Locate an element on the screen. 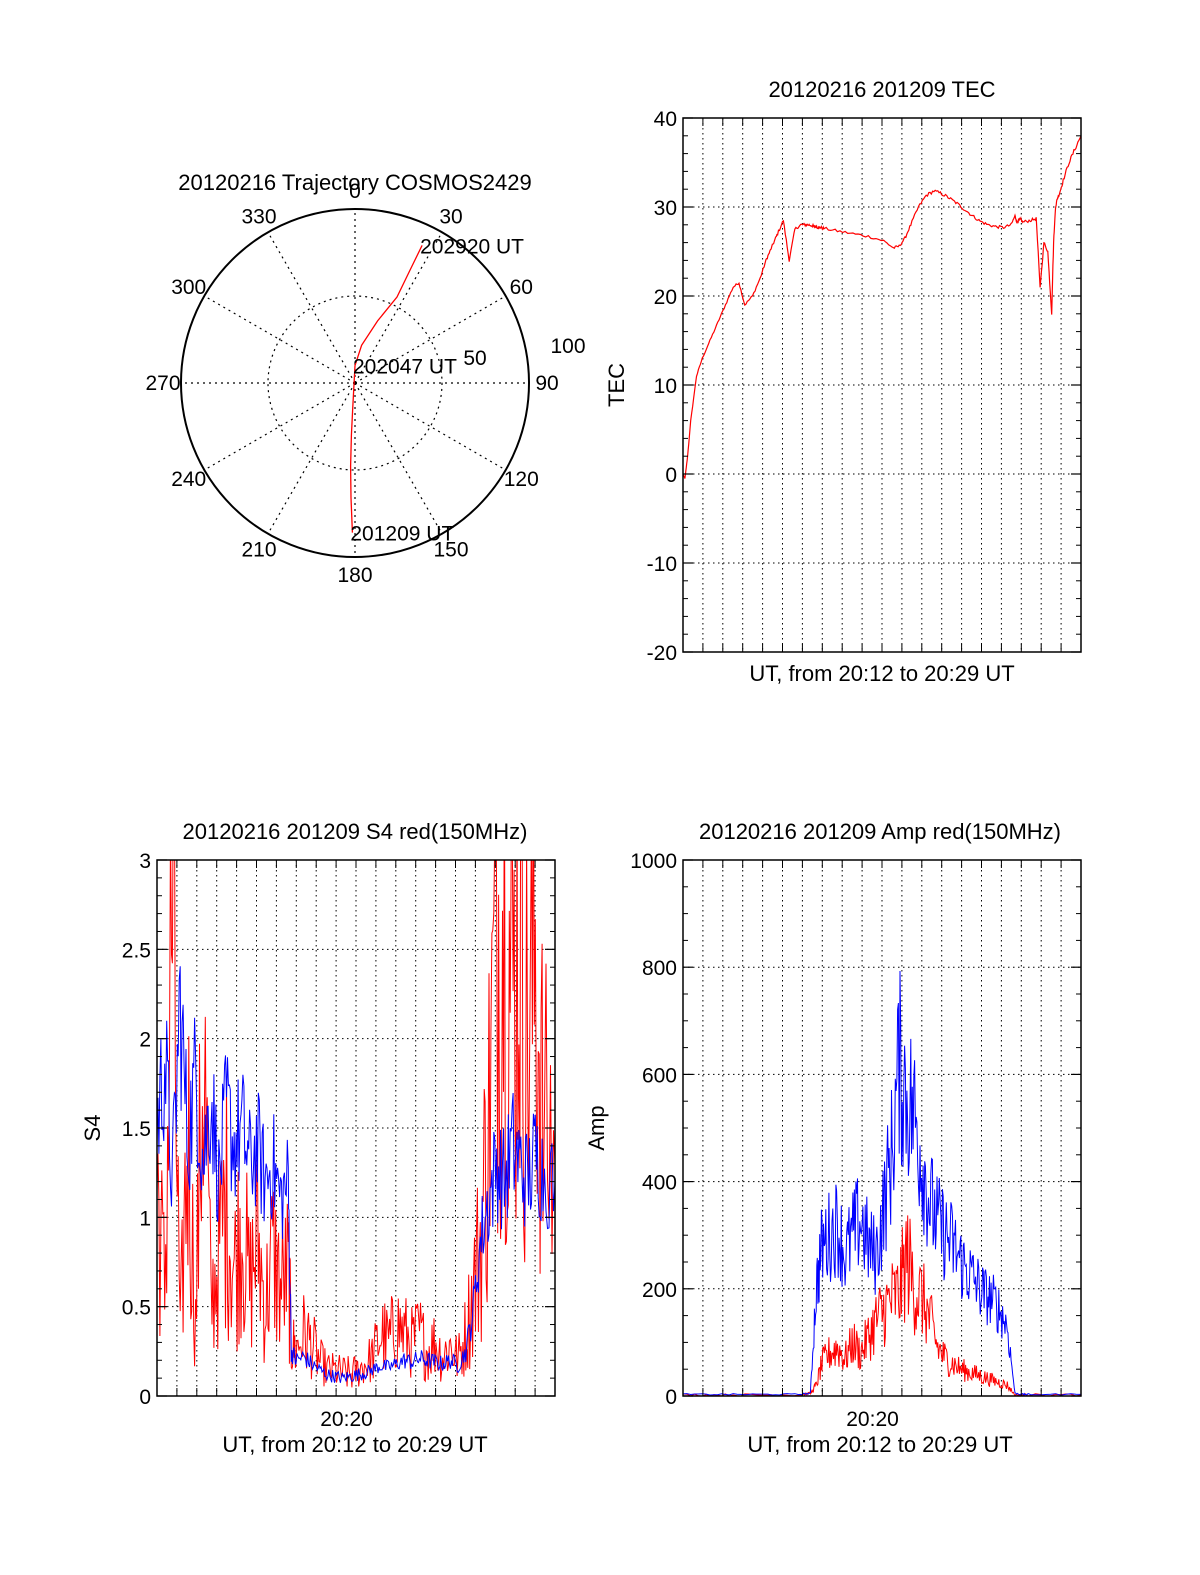 Image resolution: width=1200 pixels, height=1575 pixels. polar-azimuth-label: 30 is located at coordinates (450, 217).